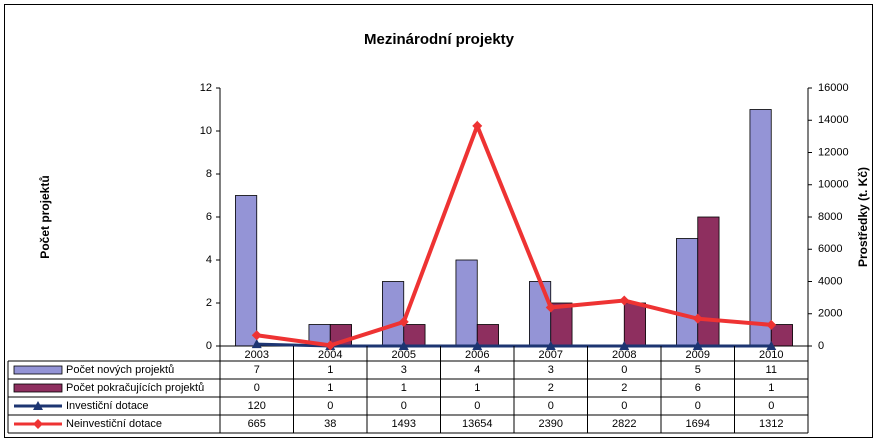  What do you see at coordinates (114, 424) in the screenshot?
I see `legend-label: Neinvestiční dotace` at bounding box center [114, 424].